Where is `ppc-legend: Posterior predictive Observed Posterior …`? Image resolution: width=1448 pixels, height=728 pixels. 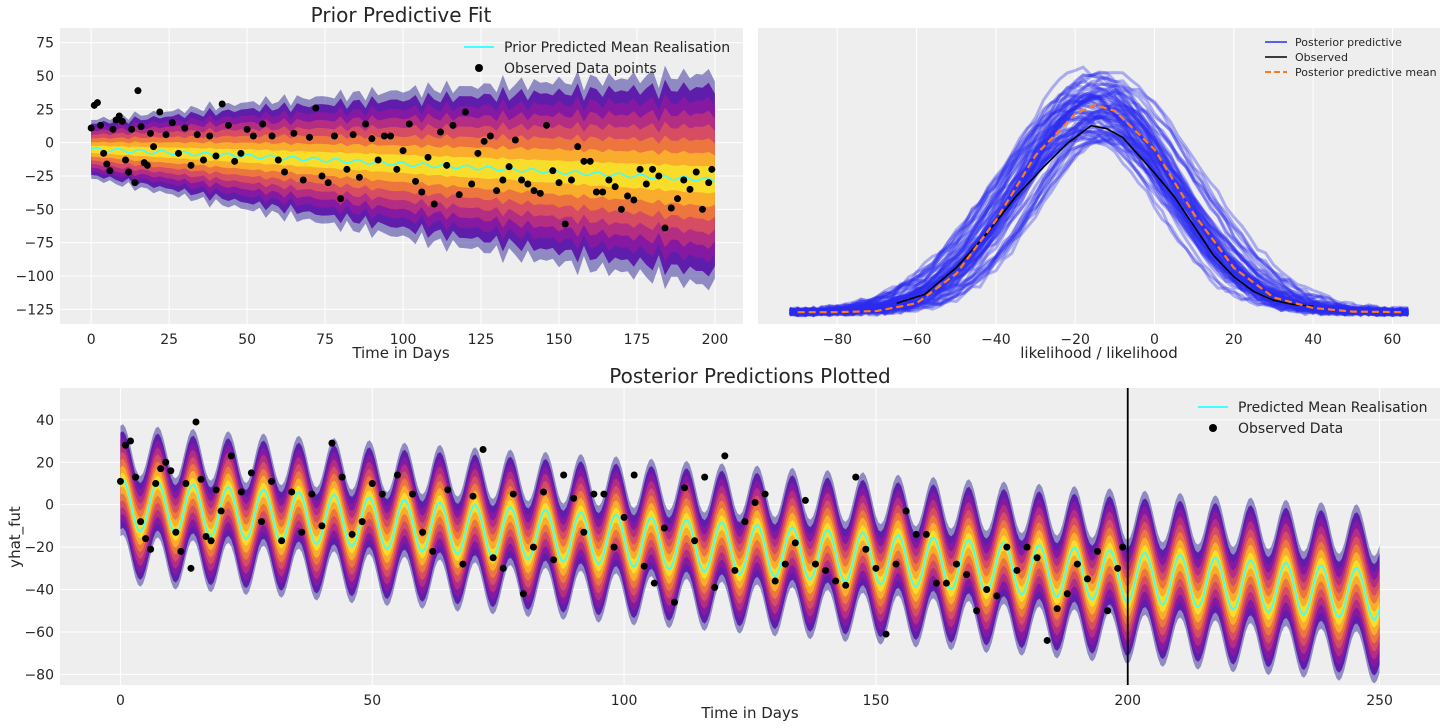
ppc-legend: Posterior predictive Observed Posterior … is located at coordinates (1351, 57).